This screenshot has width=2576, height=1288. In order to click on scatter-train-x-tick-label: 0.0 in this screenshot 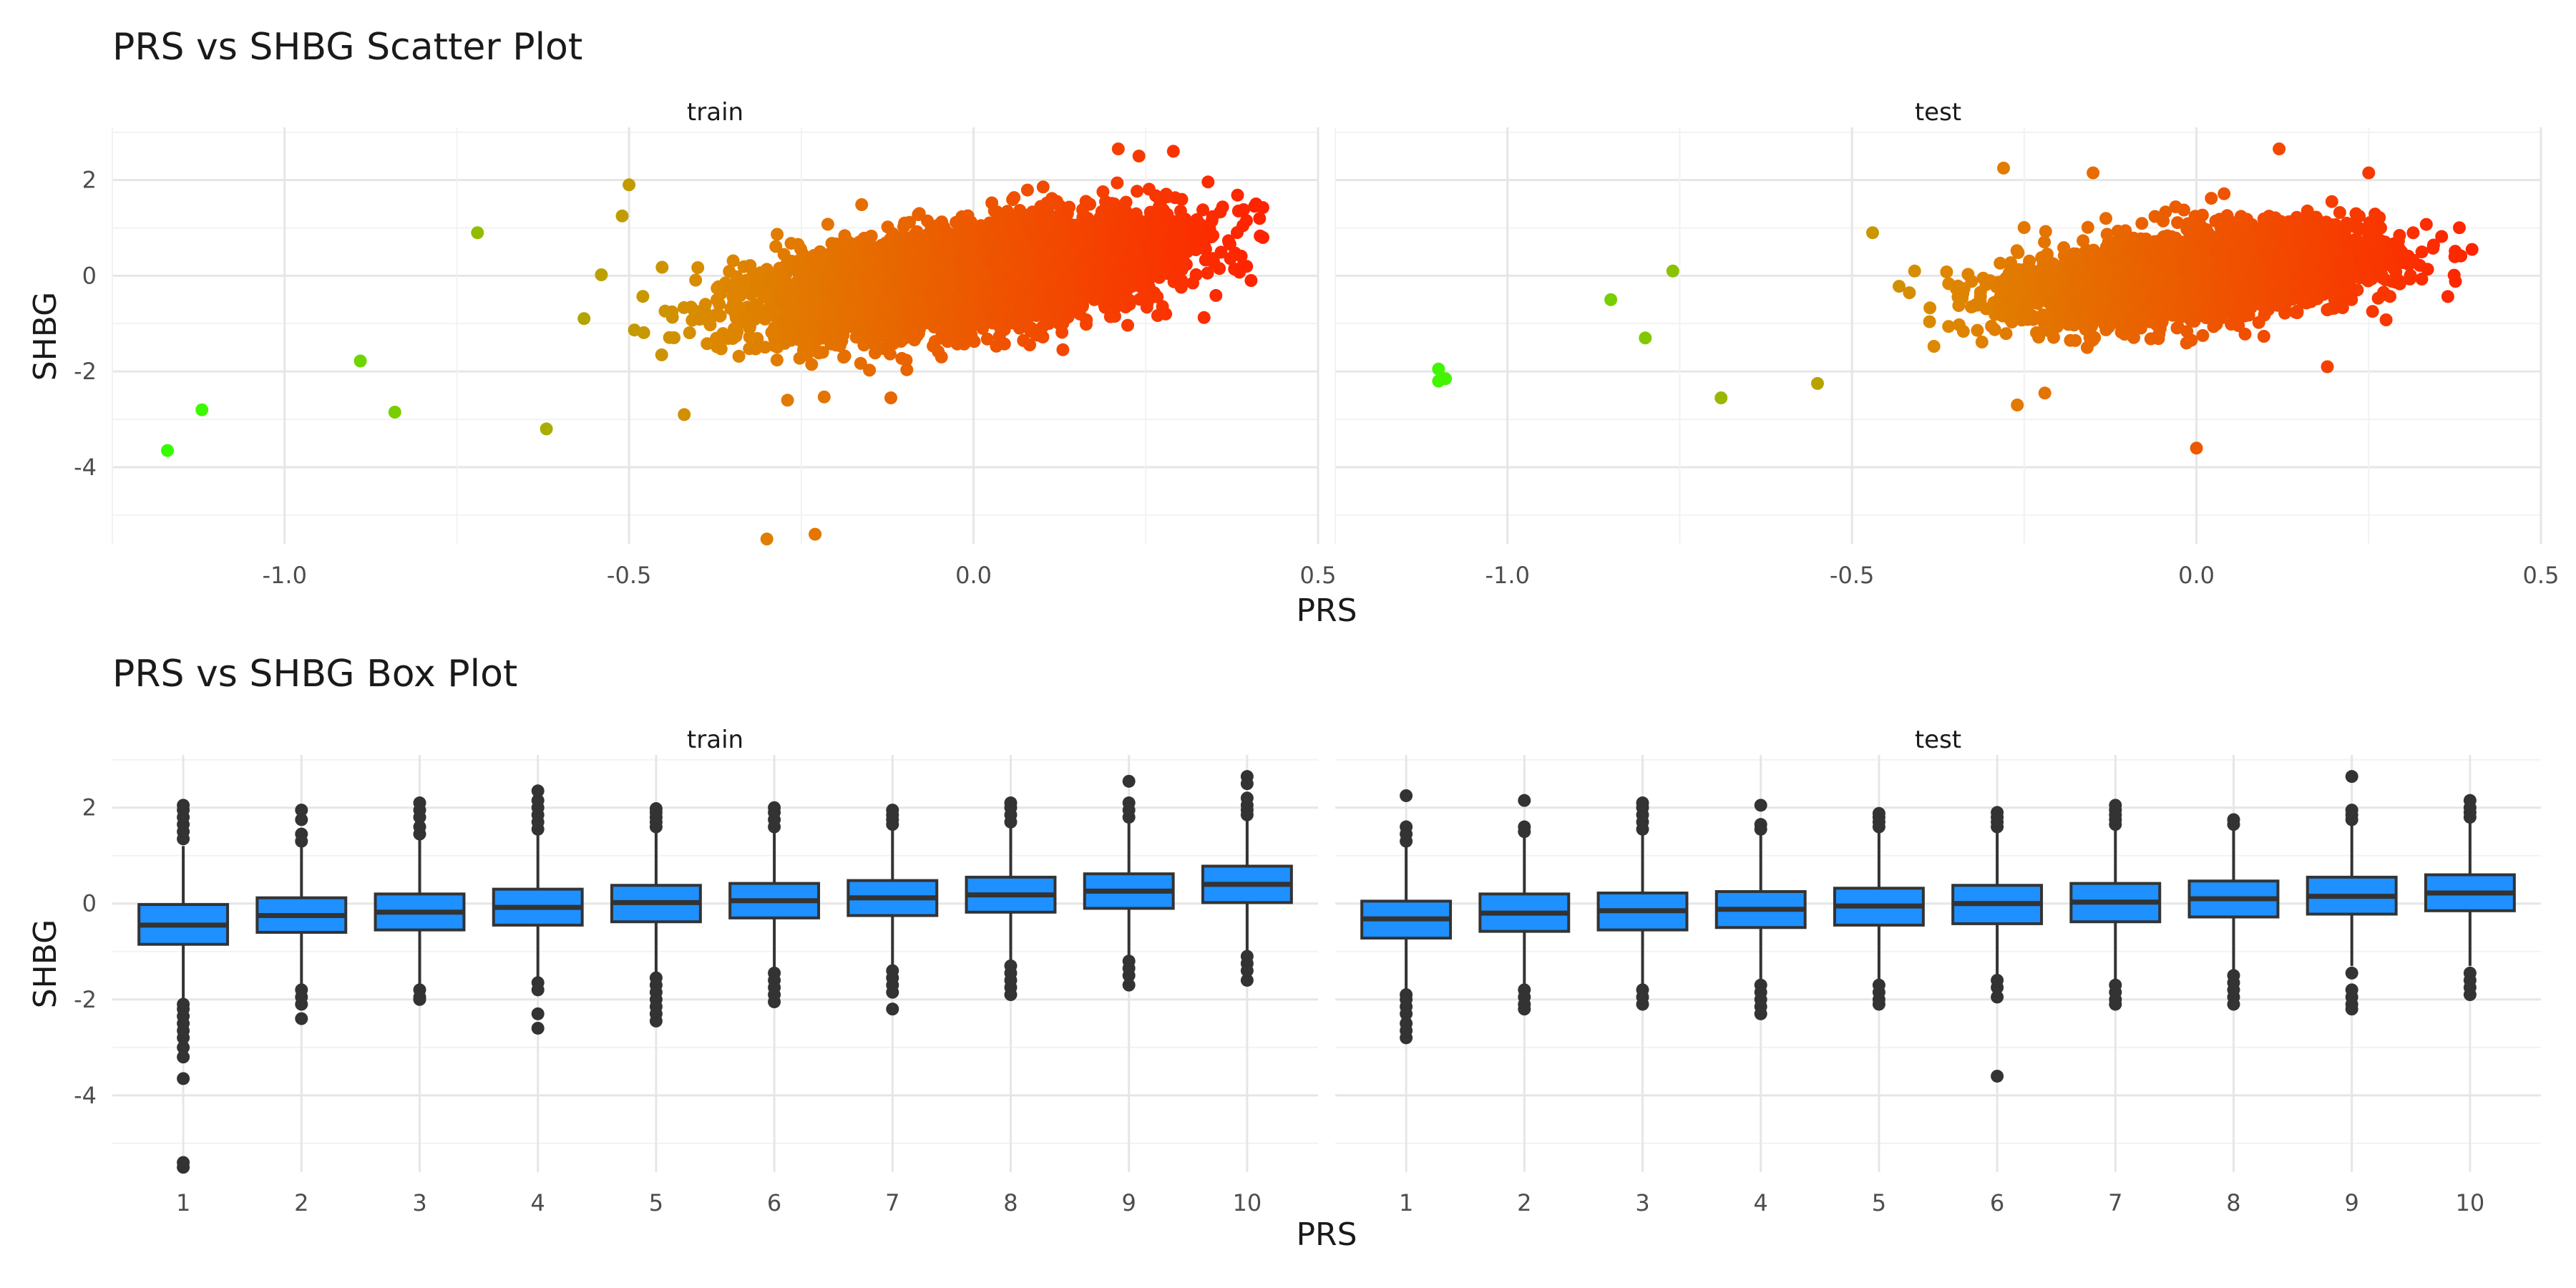, I will do `click(973, 575)`.